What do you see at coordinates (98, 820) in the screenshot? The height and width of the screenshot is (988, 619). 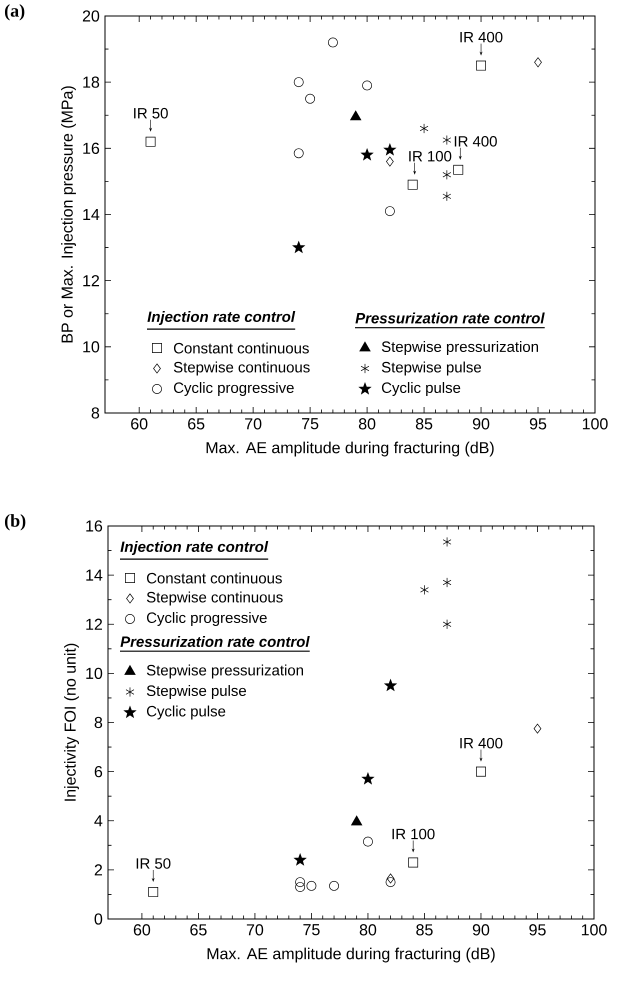 I see `y-tick-label: 4` at bounding box center [98, 820].